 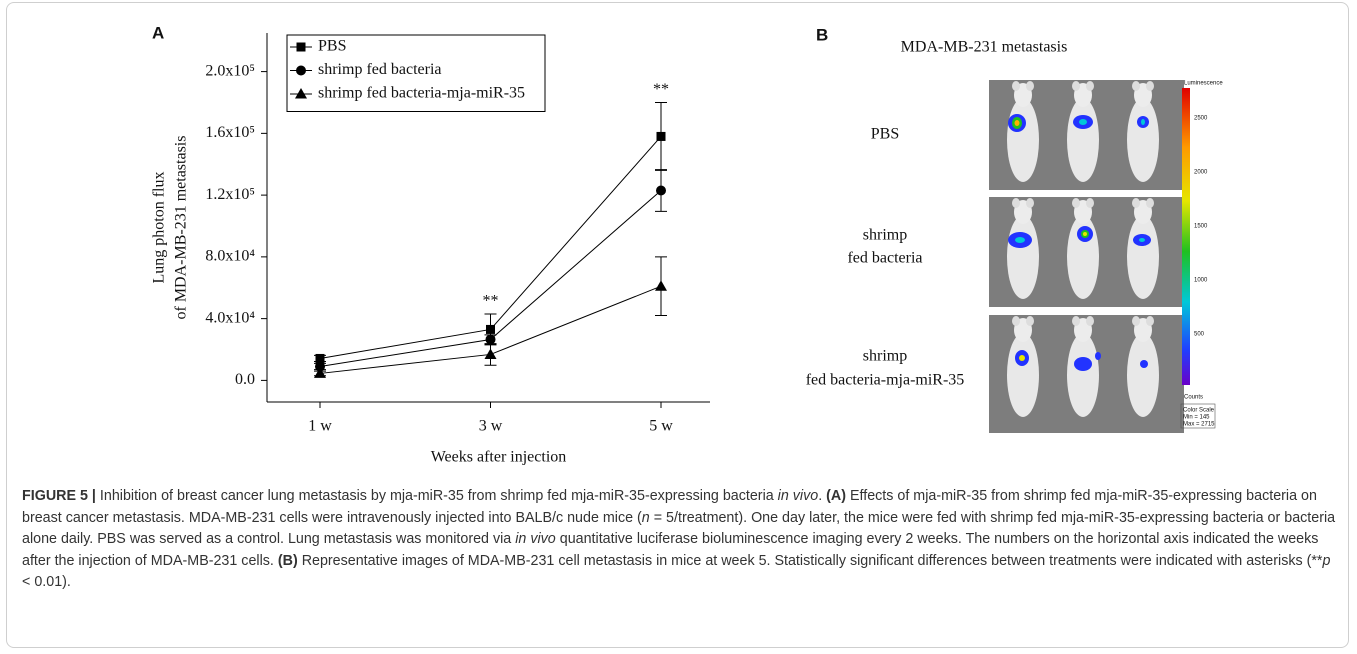 I want to click on colorbar-scale: Max = 2715, so click(x=1199, y=425).